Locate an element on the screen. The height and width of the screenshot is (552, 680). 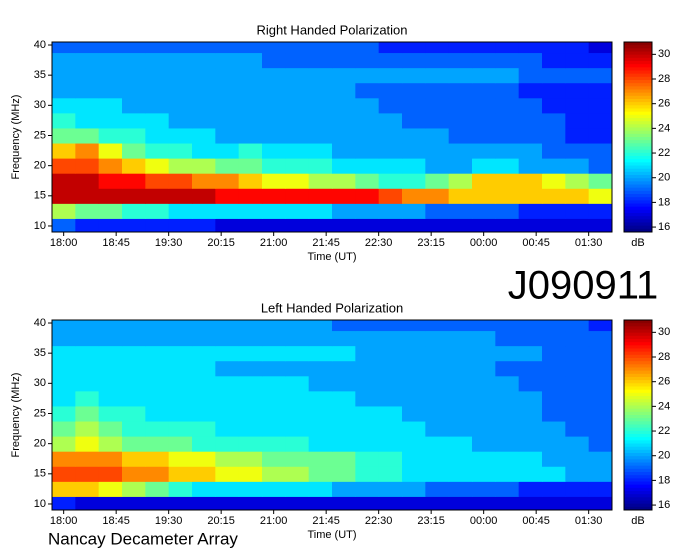
chart-title: Left Handed Polarization is located at coordinates (332, 307).